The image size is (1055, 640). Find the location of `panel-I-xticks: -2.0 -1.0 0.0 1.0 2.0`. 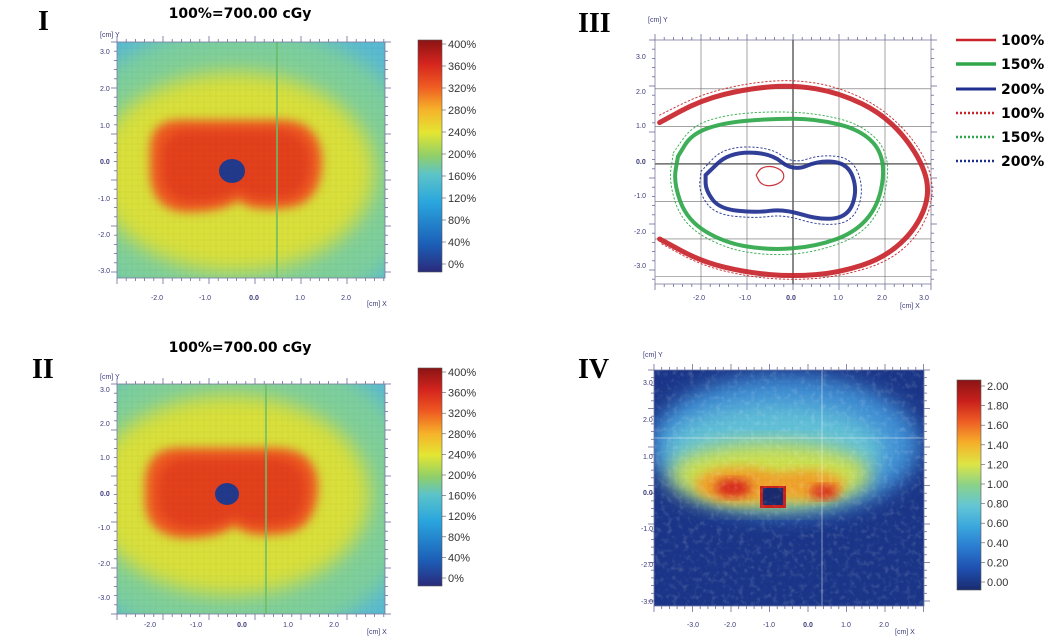

panel-I-xticks: -2.0 -1.0 0.0 1.0 2.0 is located at coordinates (251, 298).